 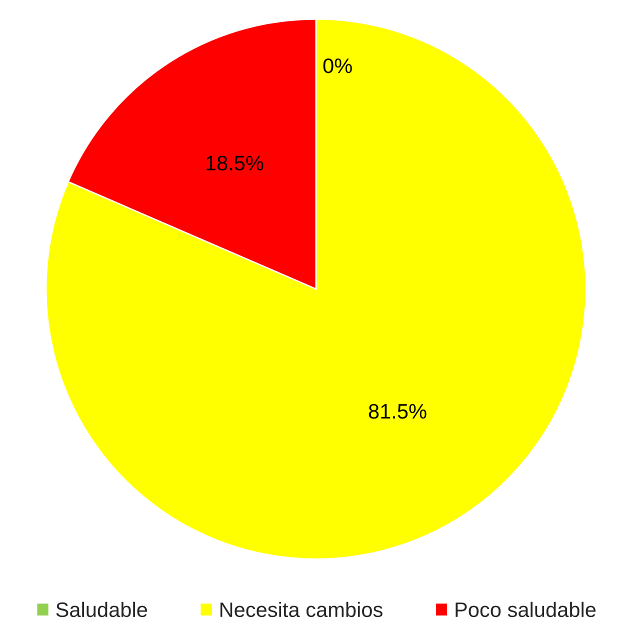 I want to click on legend-label: Poco saludable, so click(x=526, y=610).